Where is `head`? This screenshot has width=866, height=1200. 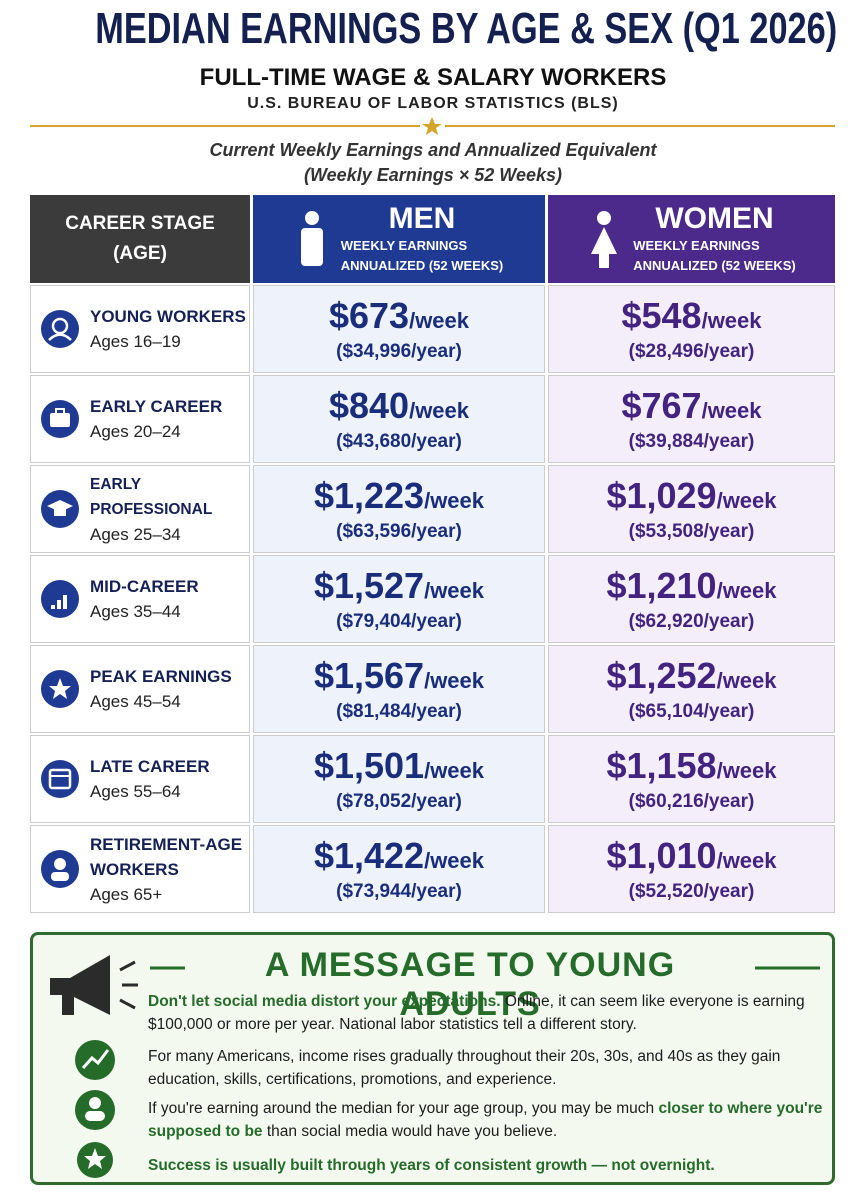 head is located at coordinates (311, 218).